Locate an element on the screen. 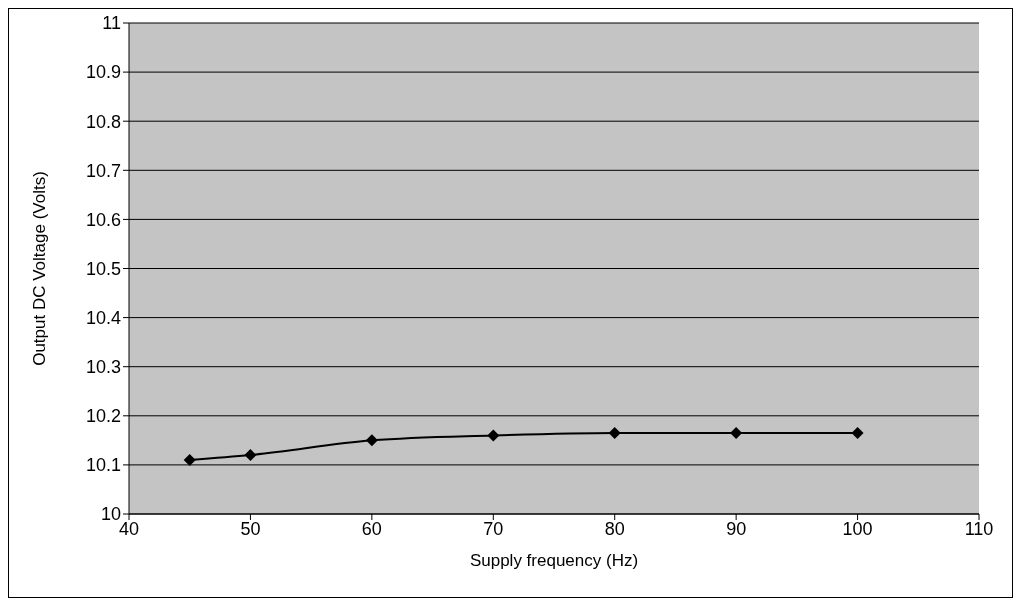 The height and width of the screenshot is (607, 1023). x-tick-label: 80 is located at coordinates (614, 528).